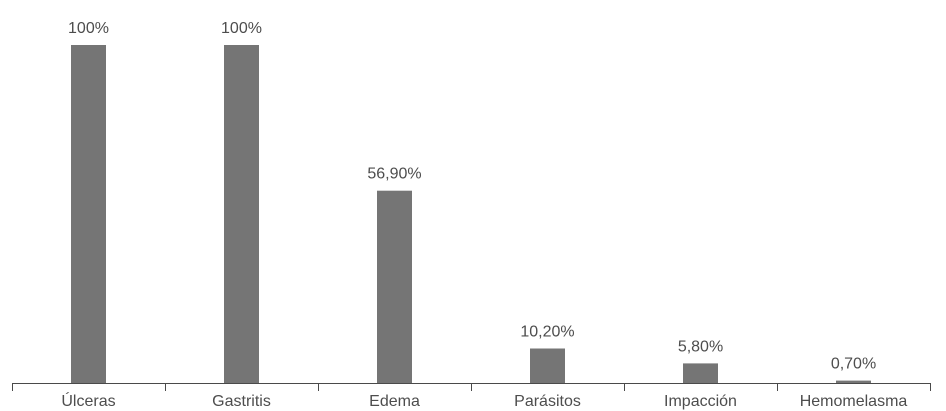 This screenshot has height=411, width=946. Describe the element at coordinates (241, 401) in the screenshot. I see `category-label: Gastritis` at that location.